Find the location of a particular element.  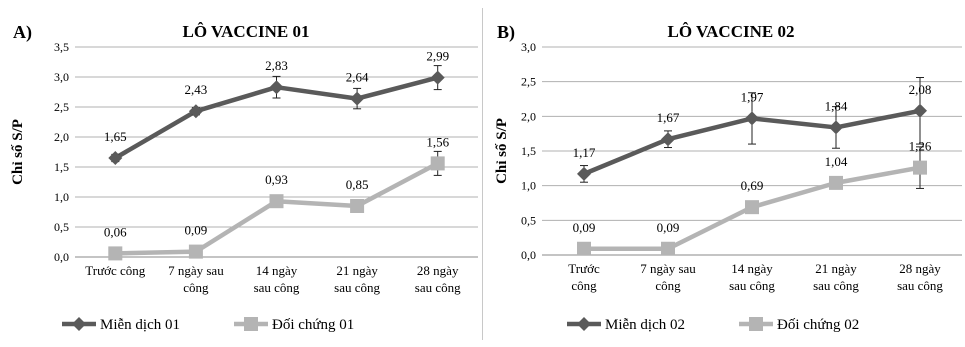

legend-label: Đối chứng 01 is located at coordinates (313, 325).